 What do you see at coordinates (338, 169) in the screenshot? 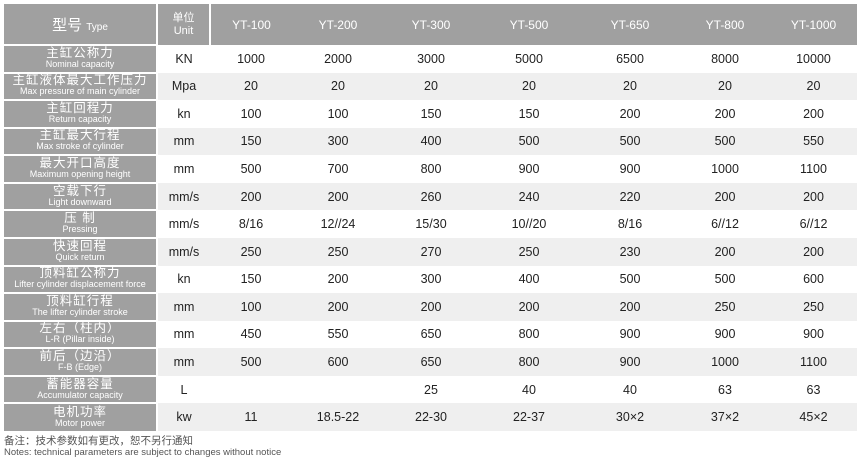
I see `value-cell: 700` at bounding box center [338, 169].